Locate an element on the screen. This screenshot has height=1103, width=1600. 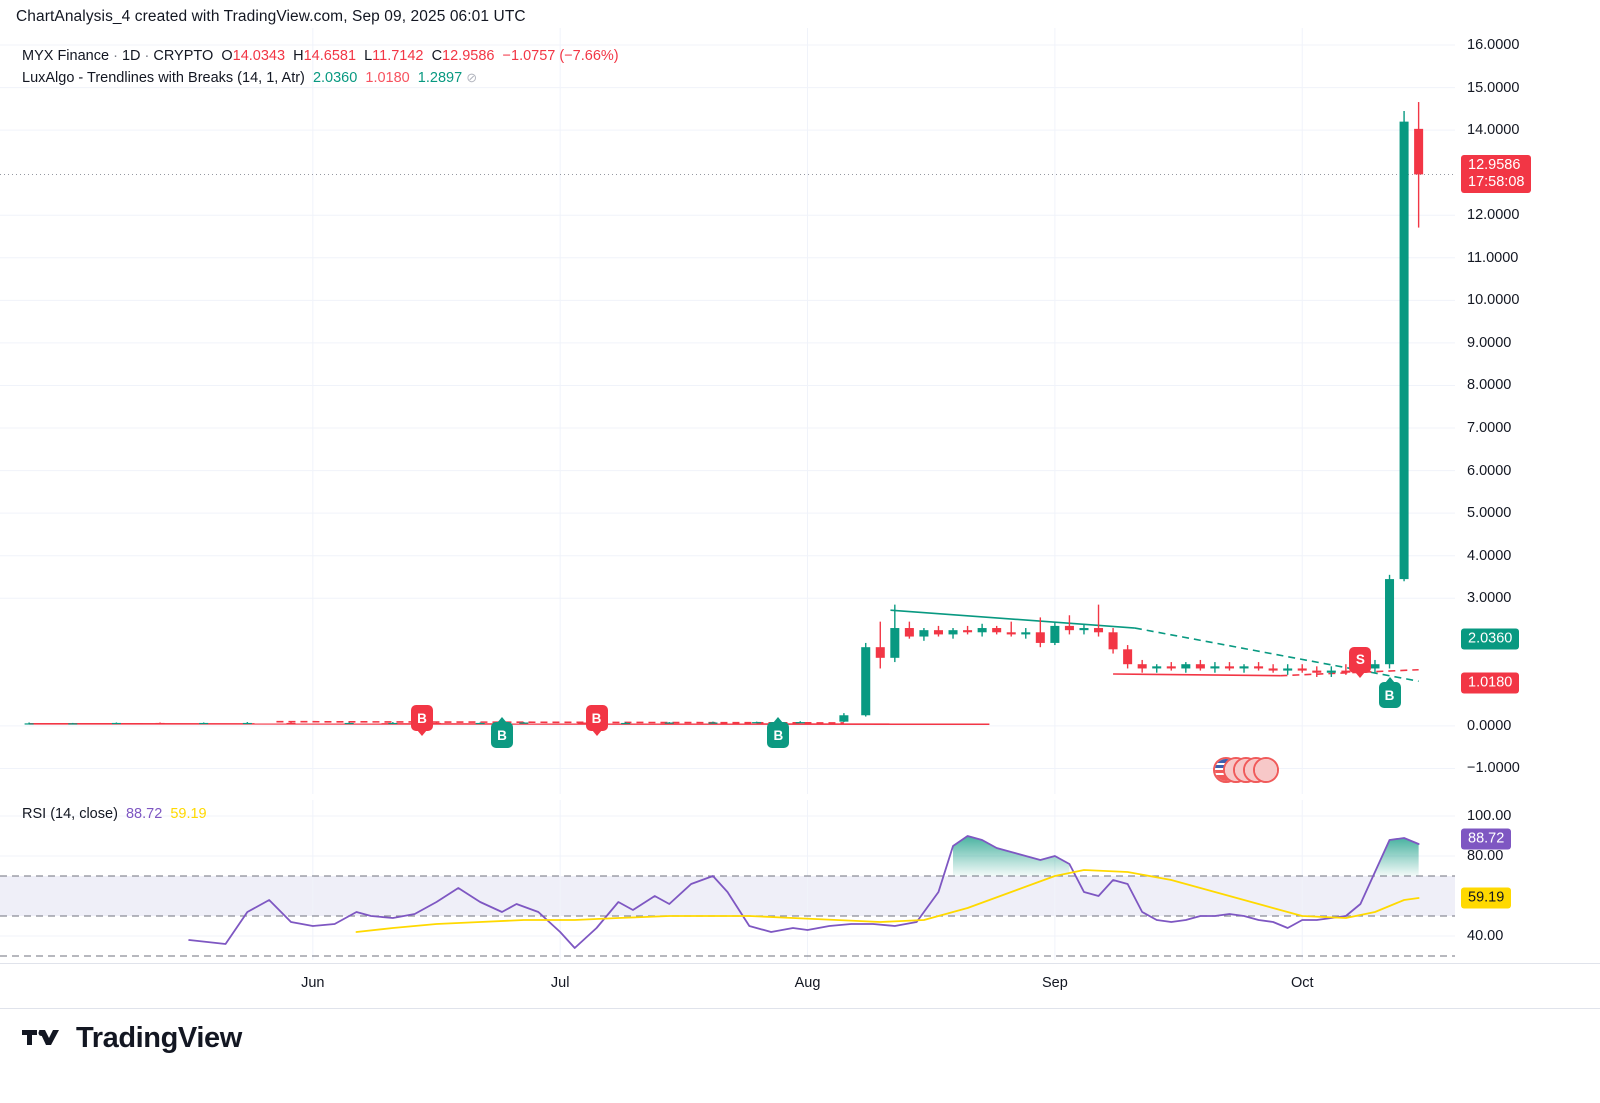
time-axis-tick: Jul is located at coordinates (560, 983).